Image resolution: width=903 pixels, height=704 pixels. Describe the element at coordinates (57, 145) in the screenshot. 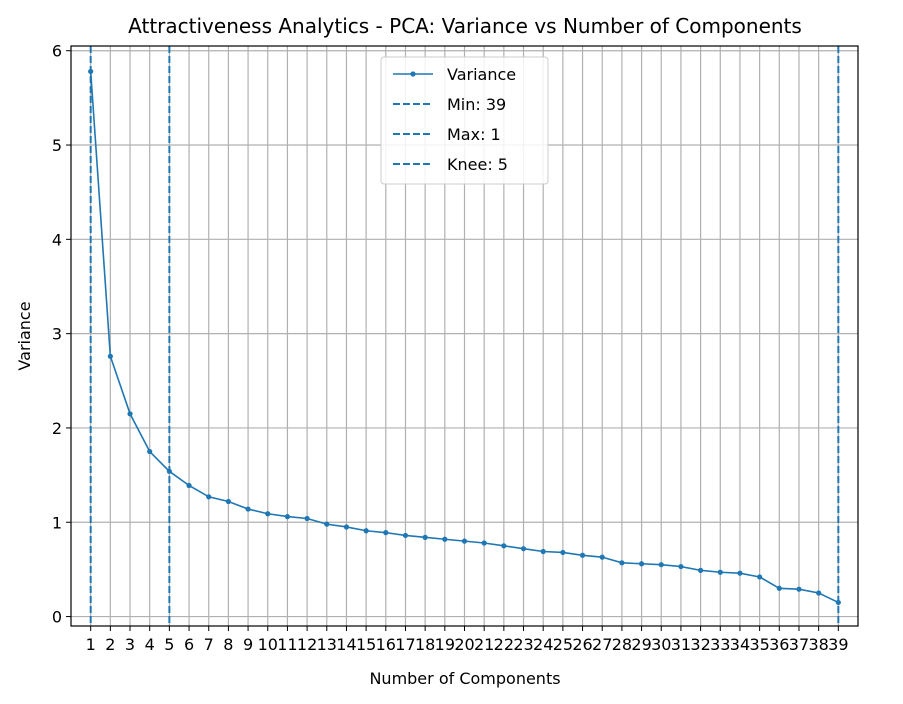

I see `y-tick-label: 5` at that location.